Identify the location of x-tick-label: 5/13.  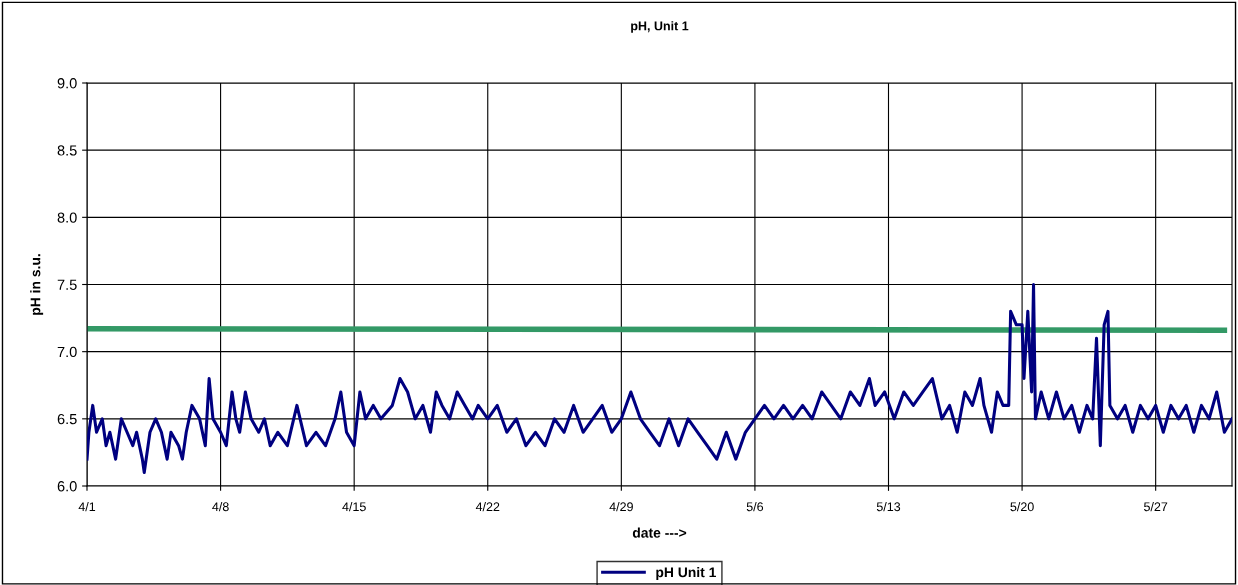
(888, 506).